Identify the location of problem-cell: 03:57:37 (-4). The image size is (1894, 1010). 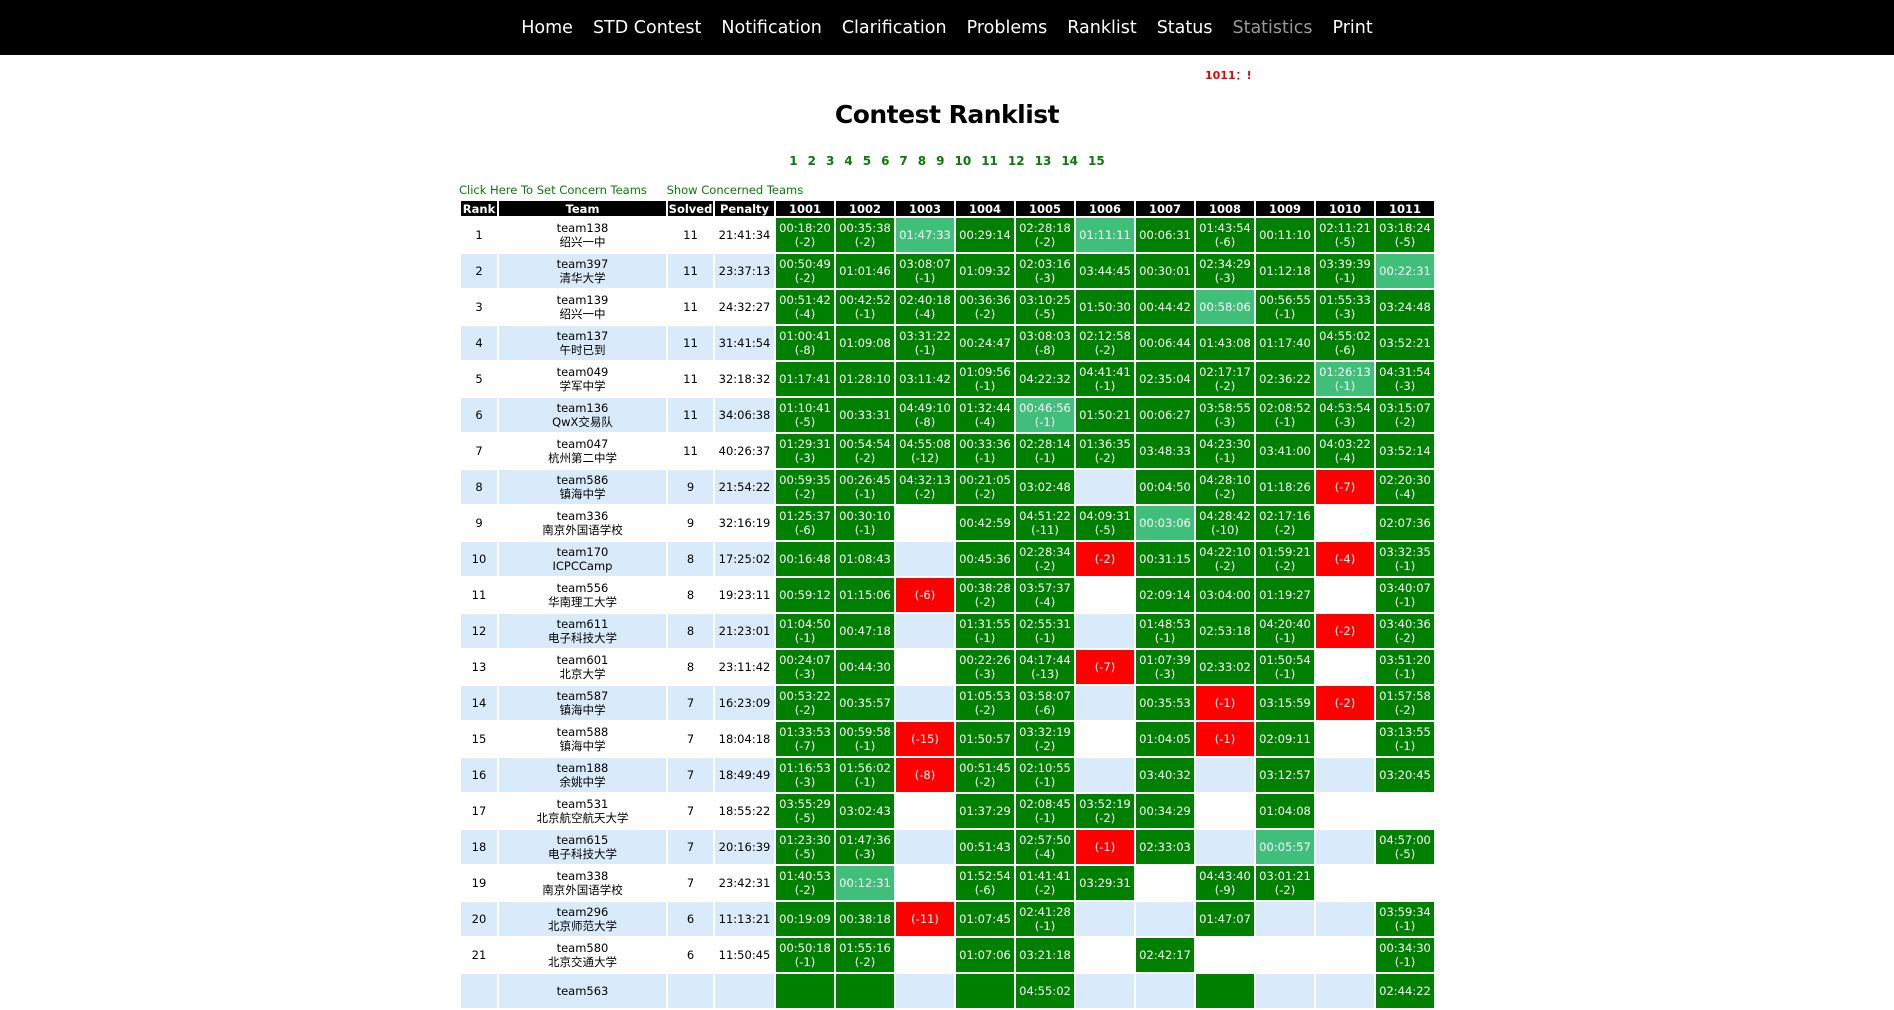
(1045, 595).